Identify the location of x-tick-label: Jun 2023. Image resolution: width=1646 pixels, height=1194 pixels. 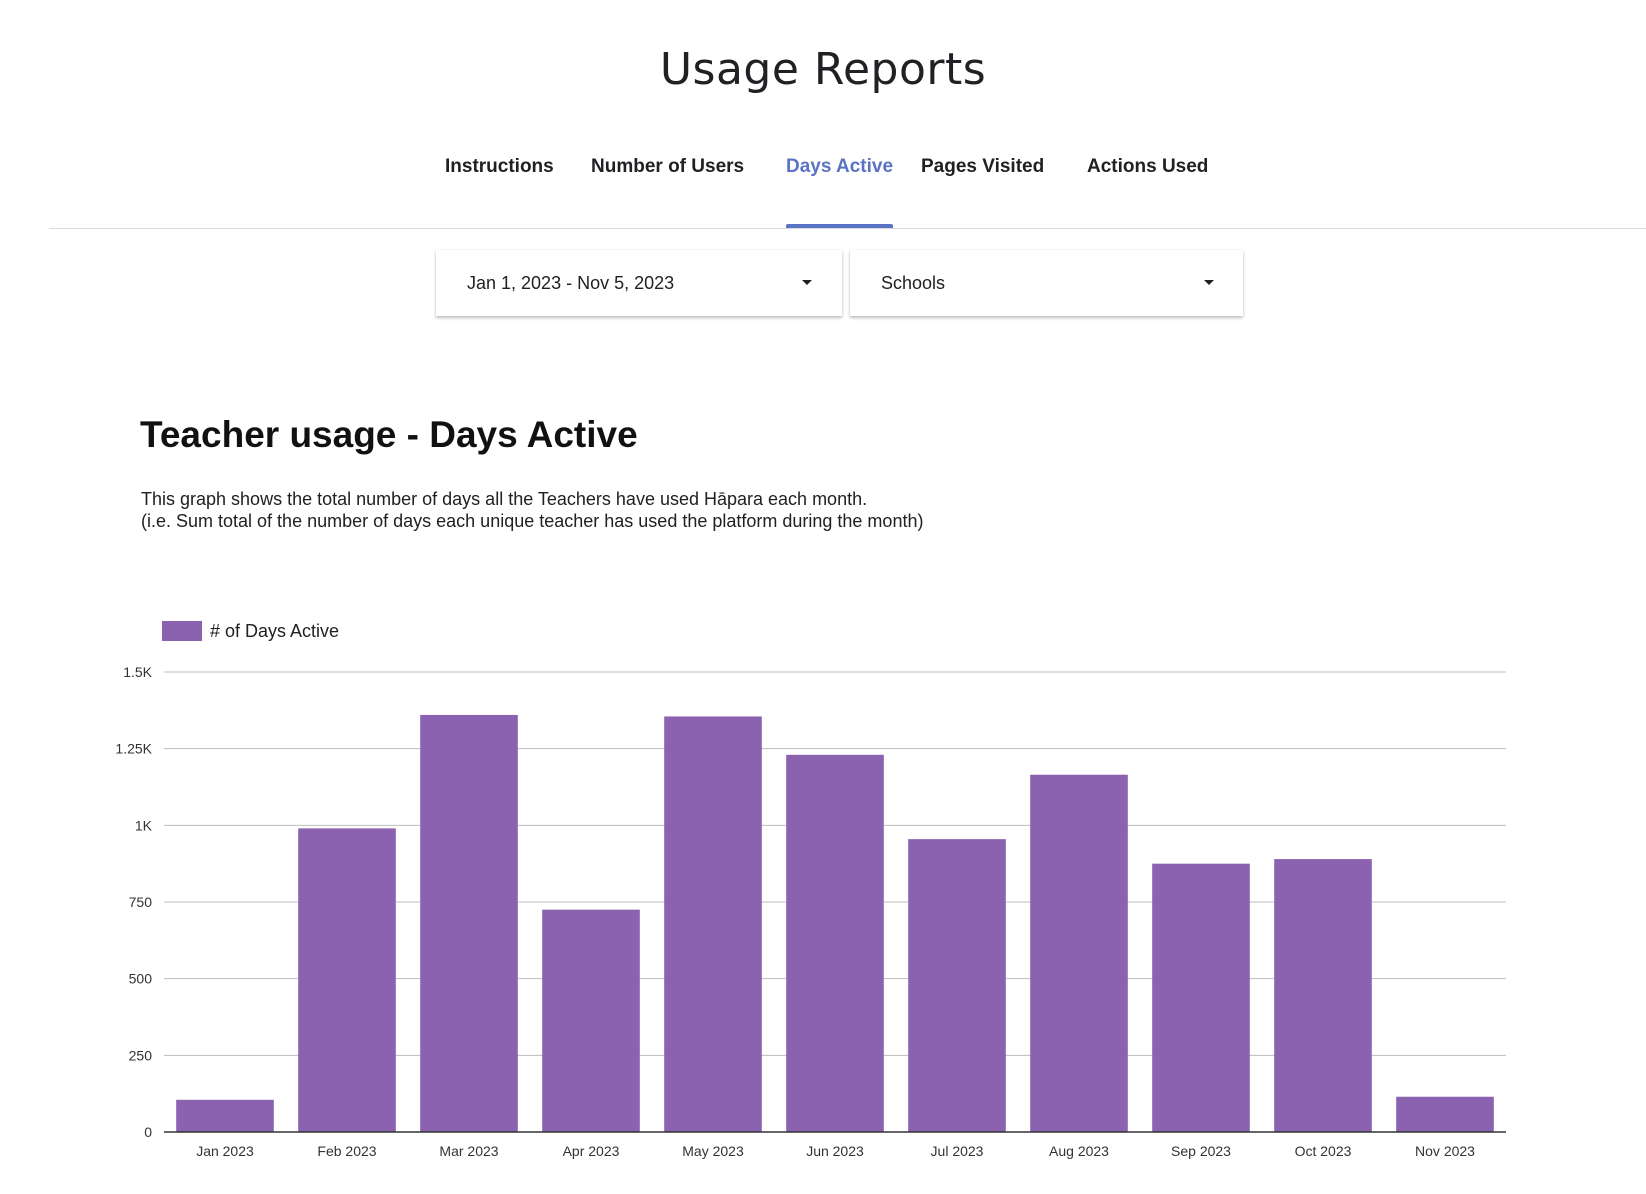
(835, 1151).